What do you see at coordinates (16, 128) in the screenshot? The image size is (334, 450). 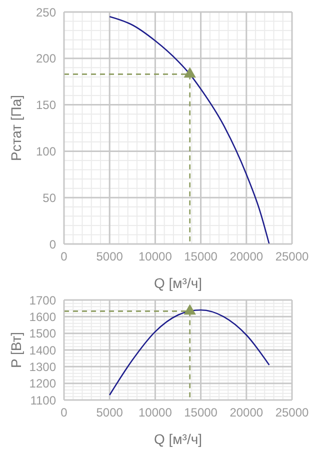 I see `y-axis-title: Pстат [Па]` at bounding box center [16, 128].